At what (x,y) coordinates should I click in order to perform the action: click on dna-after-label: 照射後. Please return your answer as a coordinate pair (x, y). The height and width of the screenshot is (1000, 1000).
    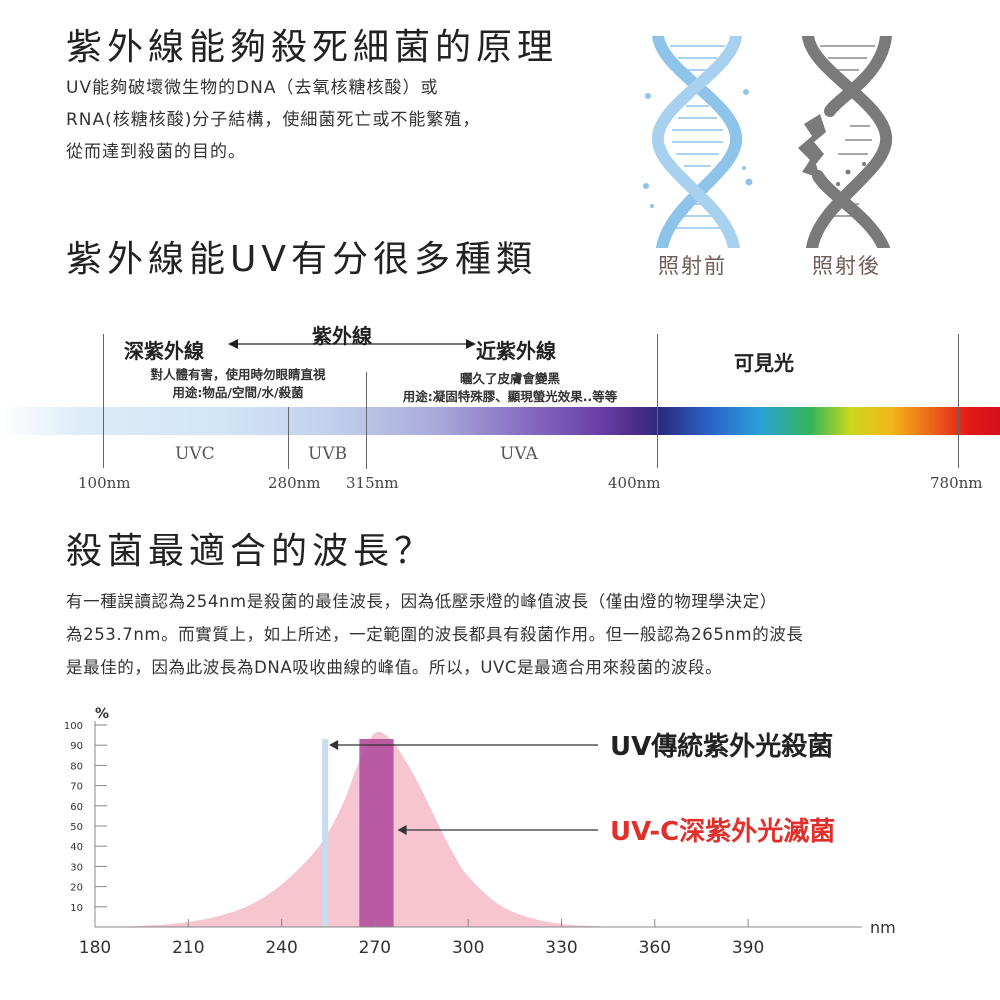
    Looking at the image, I should click on (846, 266).